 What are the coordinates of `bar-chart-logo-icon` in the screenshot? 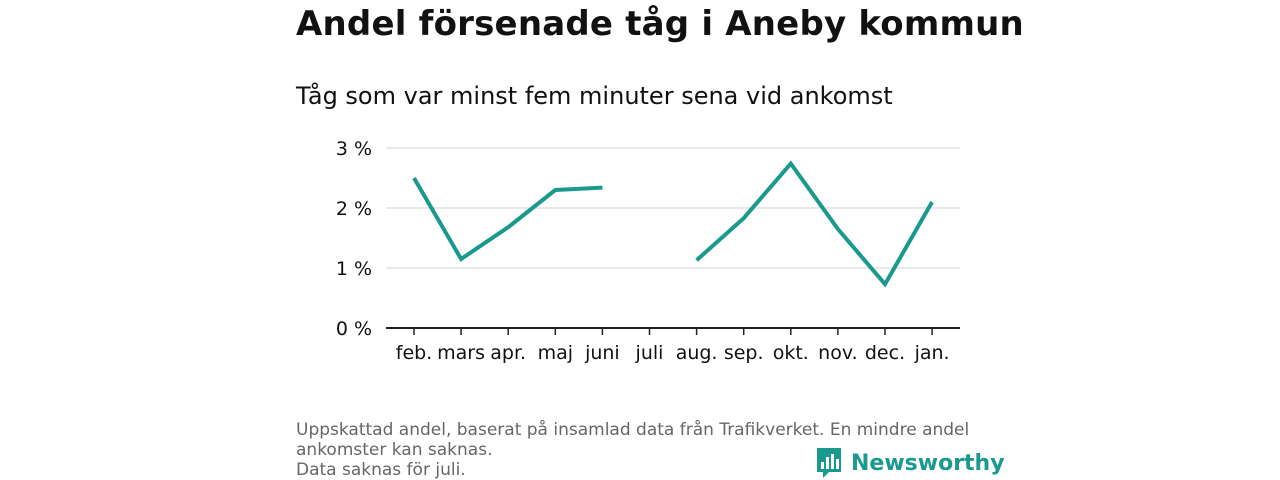 It's located at (829, 463).